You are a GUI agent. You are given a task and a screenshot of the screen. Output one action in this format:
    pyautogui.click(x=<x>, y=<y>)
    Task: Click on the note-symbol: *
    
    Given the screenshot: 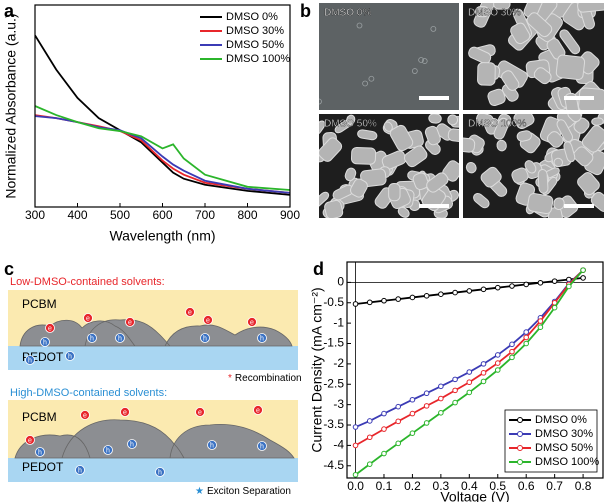 What is the action you would take?
    pyautogui.click(x=230, y=378)
    